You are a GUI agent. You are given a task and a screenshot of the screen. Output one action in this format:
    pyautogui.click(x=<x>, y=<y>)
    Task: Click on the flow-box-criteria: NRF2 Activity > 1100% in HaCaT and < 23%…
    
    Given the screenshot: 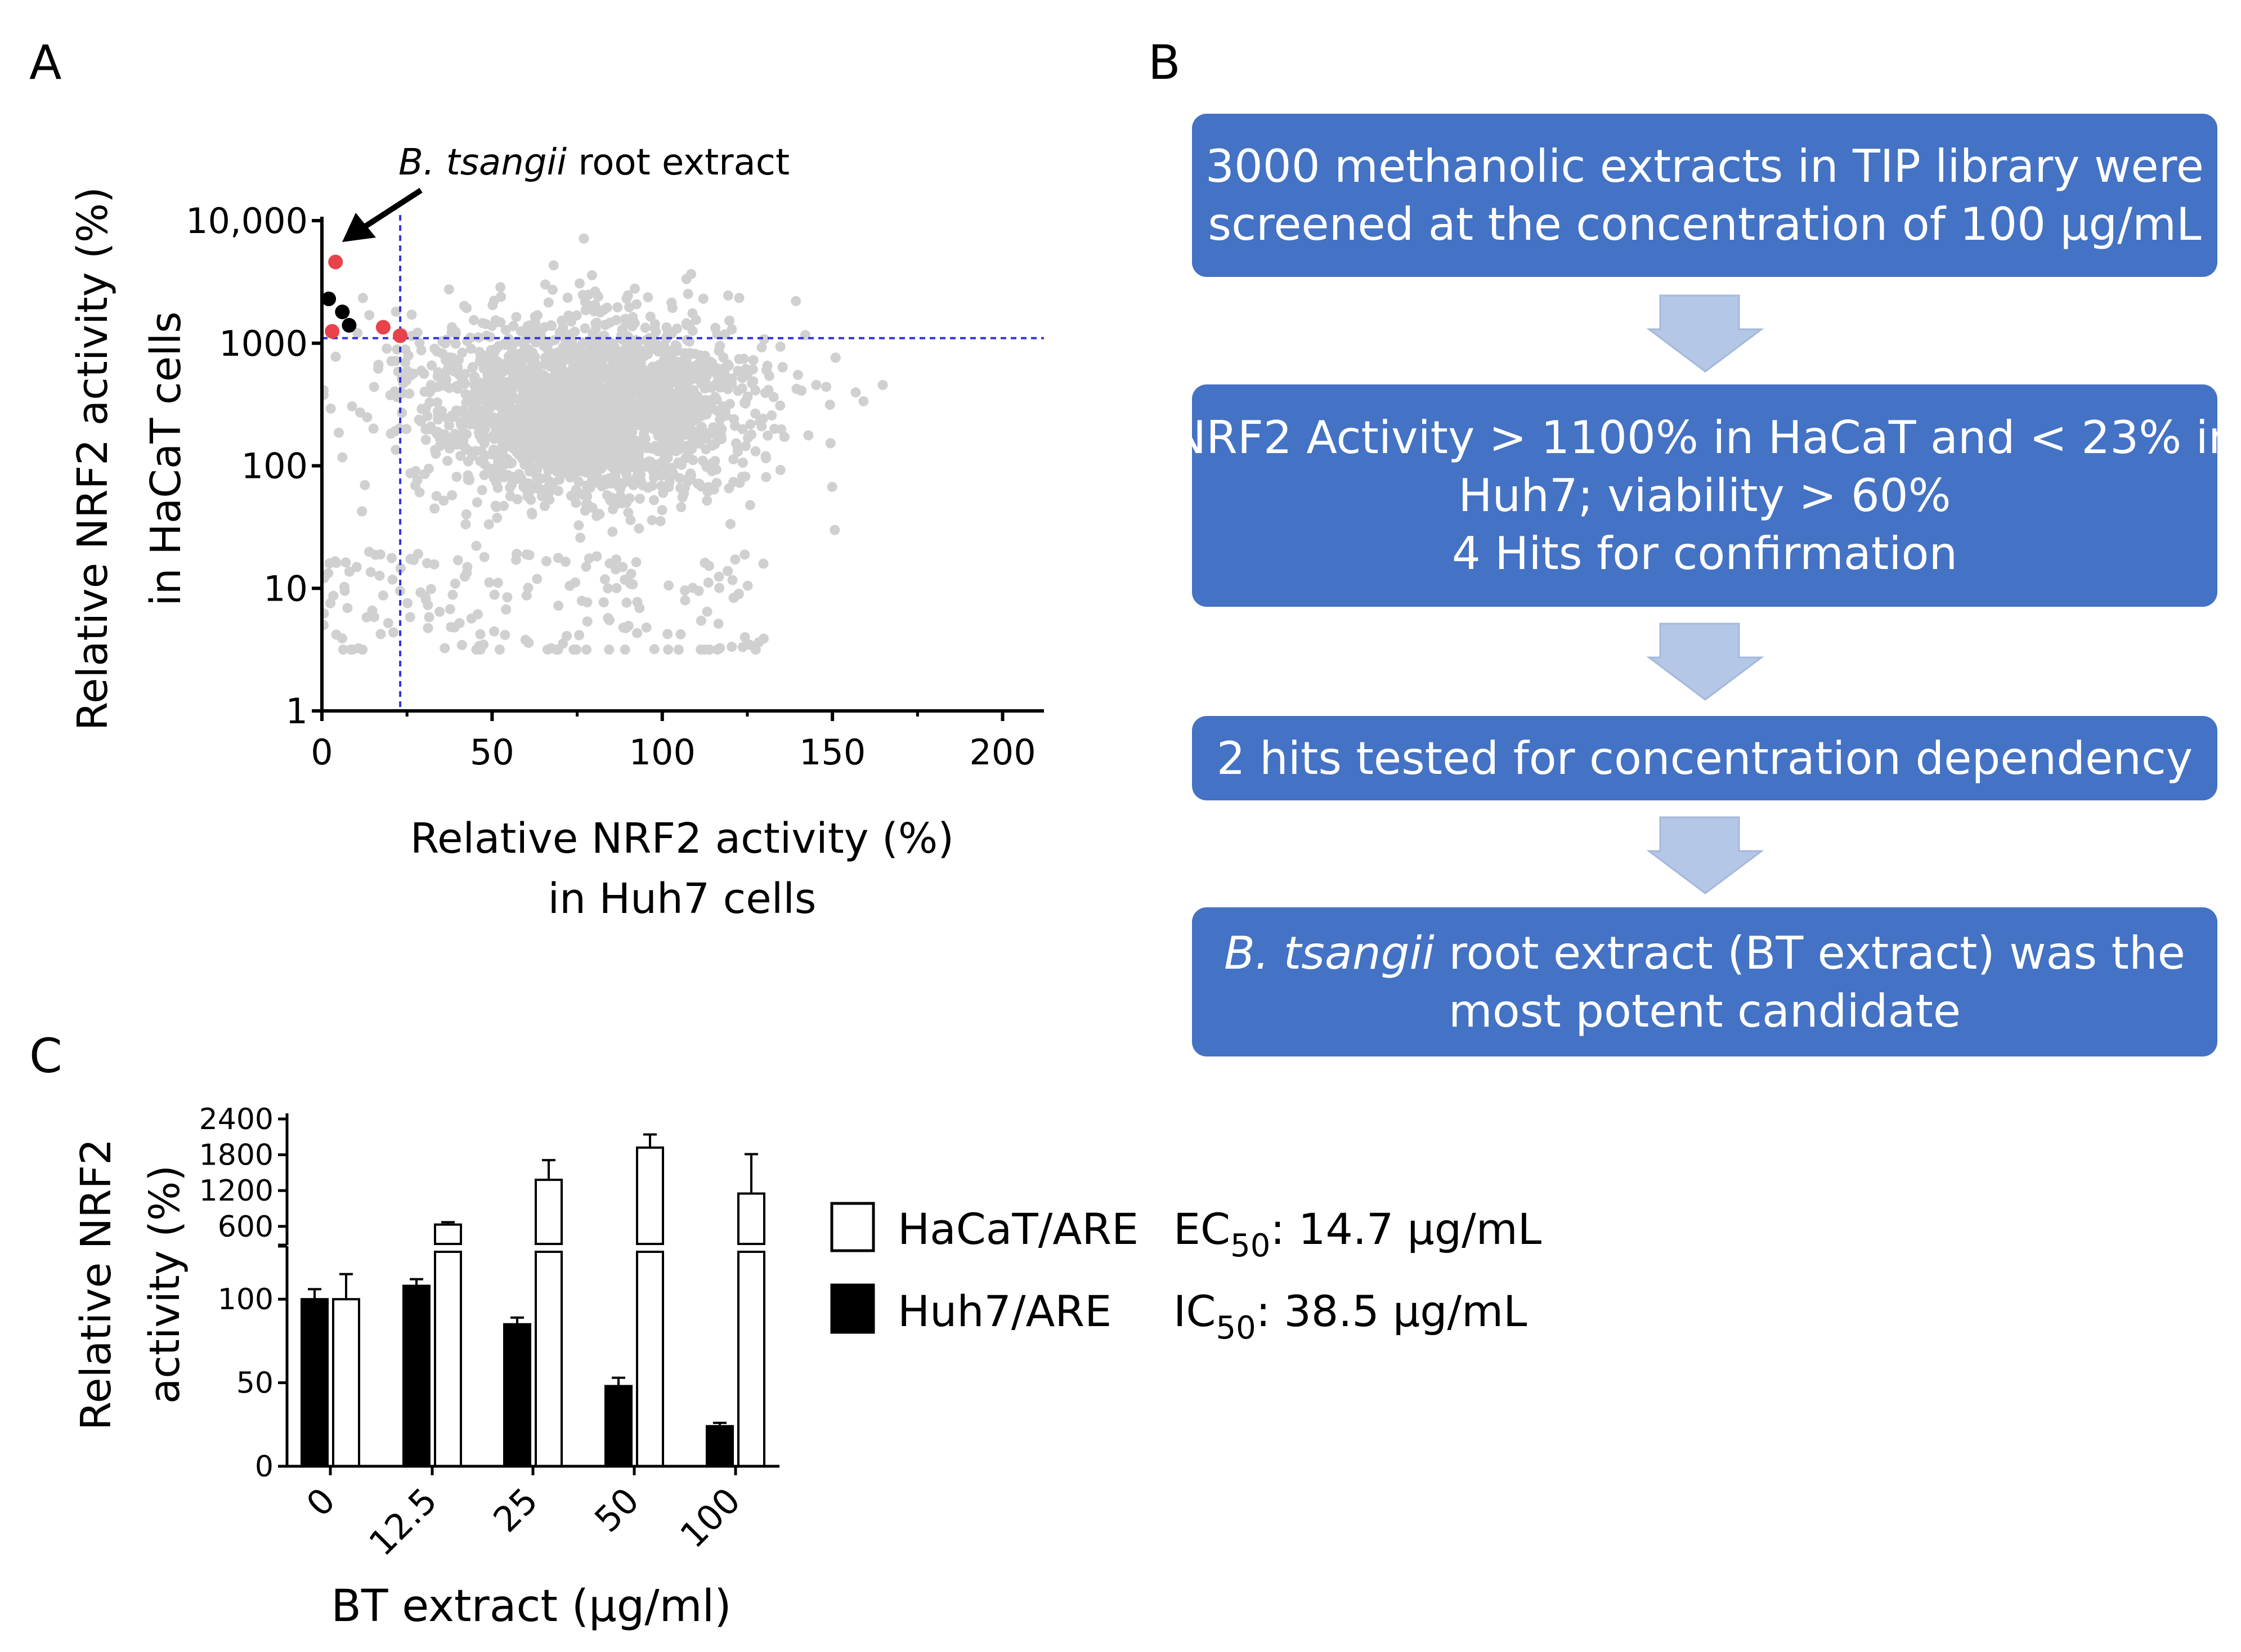 What is the action you would take?
    pyautogui.click(x=1704, y=495)
    